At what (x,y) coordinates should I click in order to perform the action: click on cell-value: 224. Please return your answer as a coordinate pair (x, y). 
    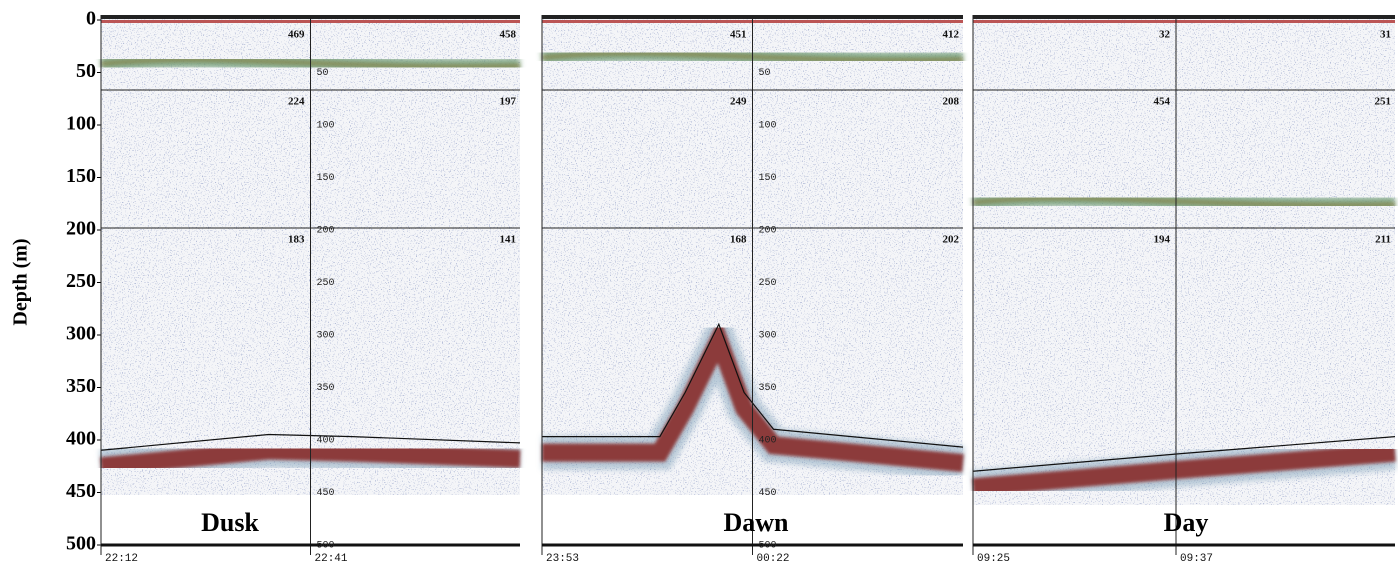
    Looking at the image, I should click on (296, 102).